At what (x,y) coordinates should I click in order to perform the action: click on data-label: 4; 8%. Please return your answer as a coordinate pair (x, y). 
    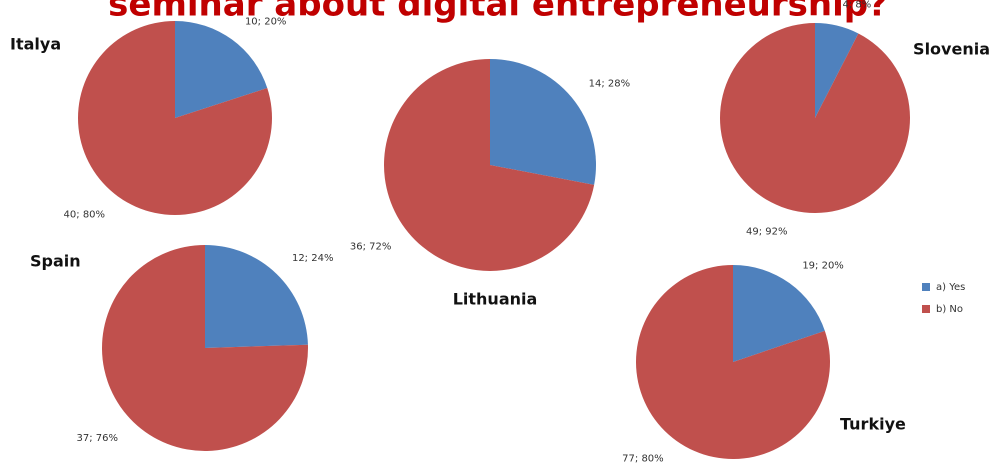
    Looking at the image, I should click on (856, 5).